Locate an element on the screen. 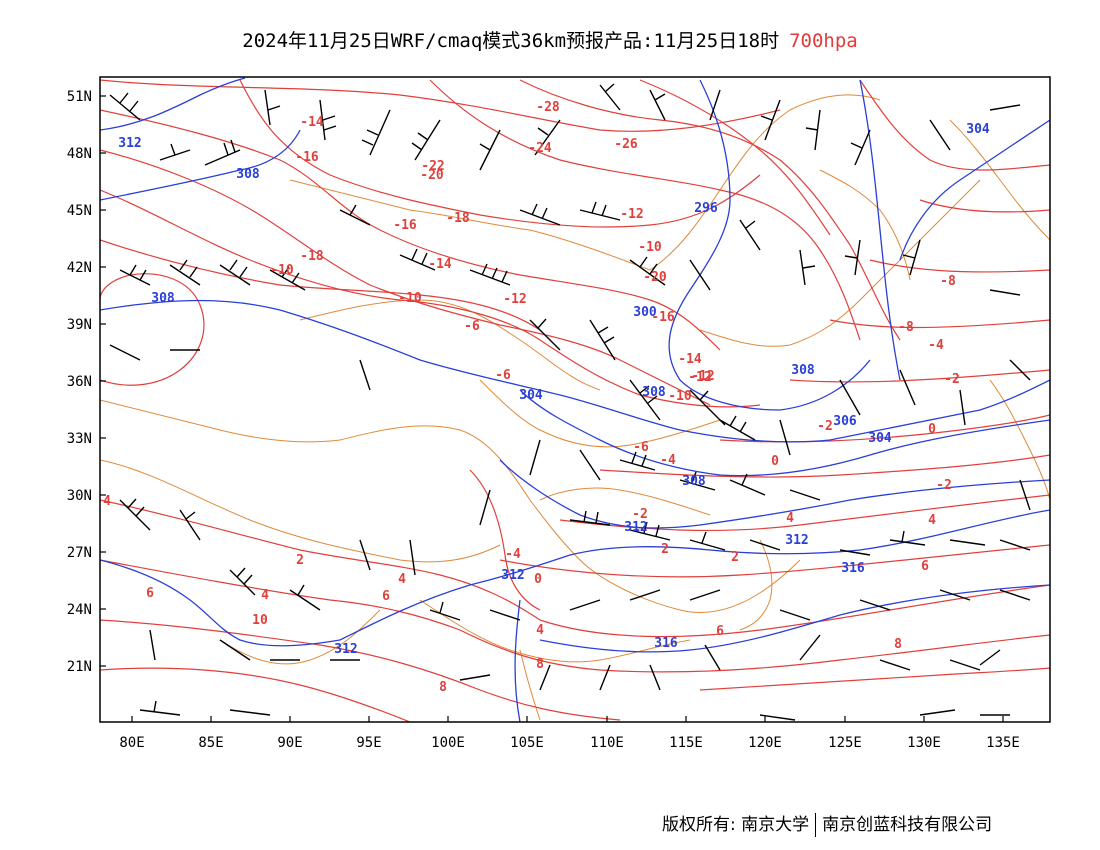 This screenshot has width=1100, height=850. lat-tick-label: 42N is located at coordinates (79, 268).